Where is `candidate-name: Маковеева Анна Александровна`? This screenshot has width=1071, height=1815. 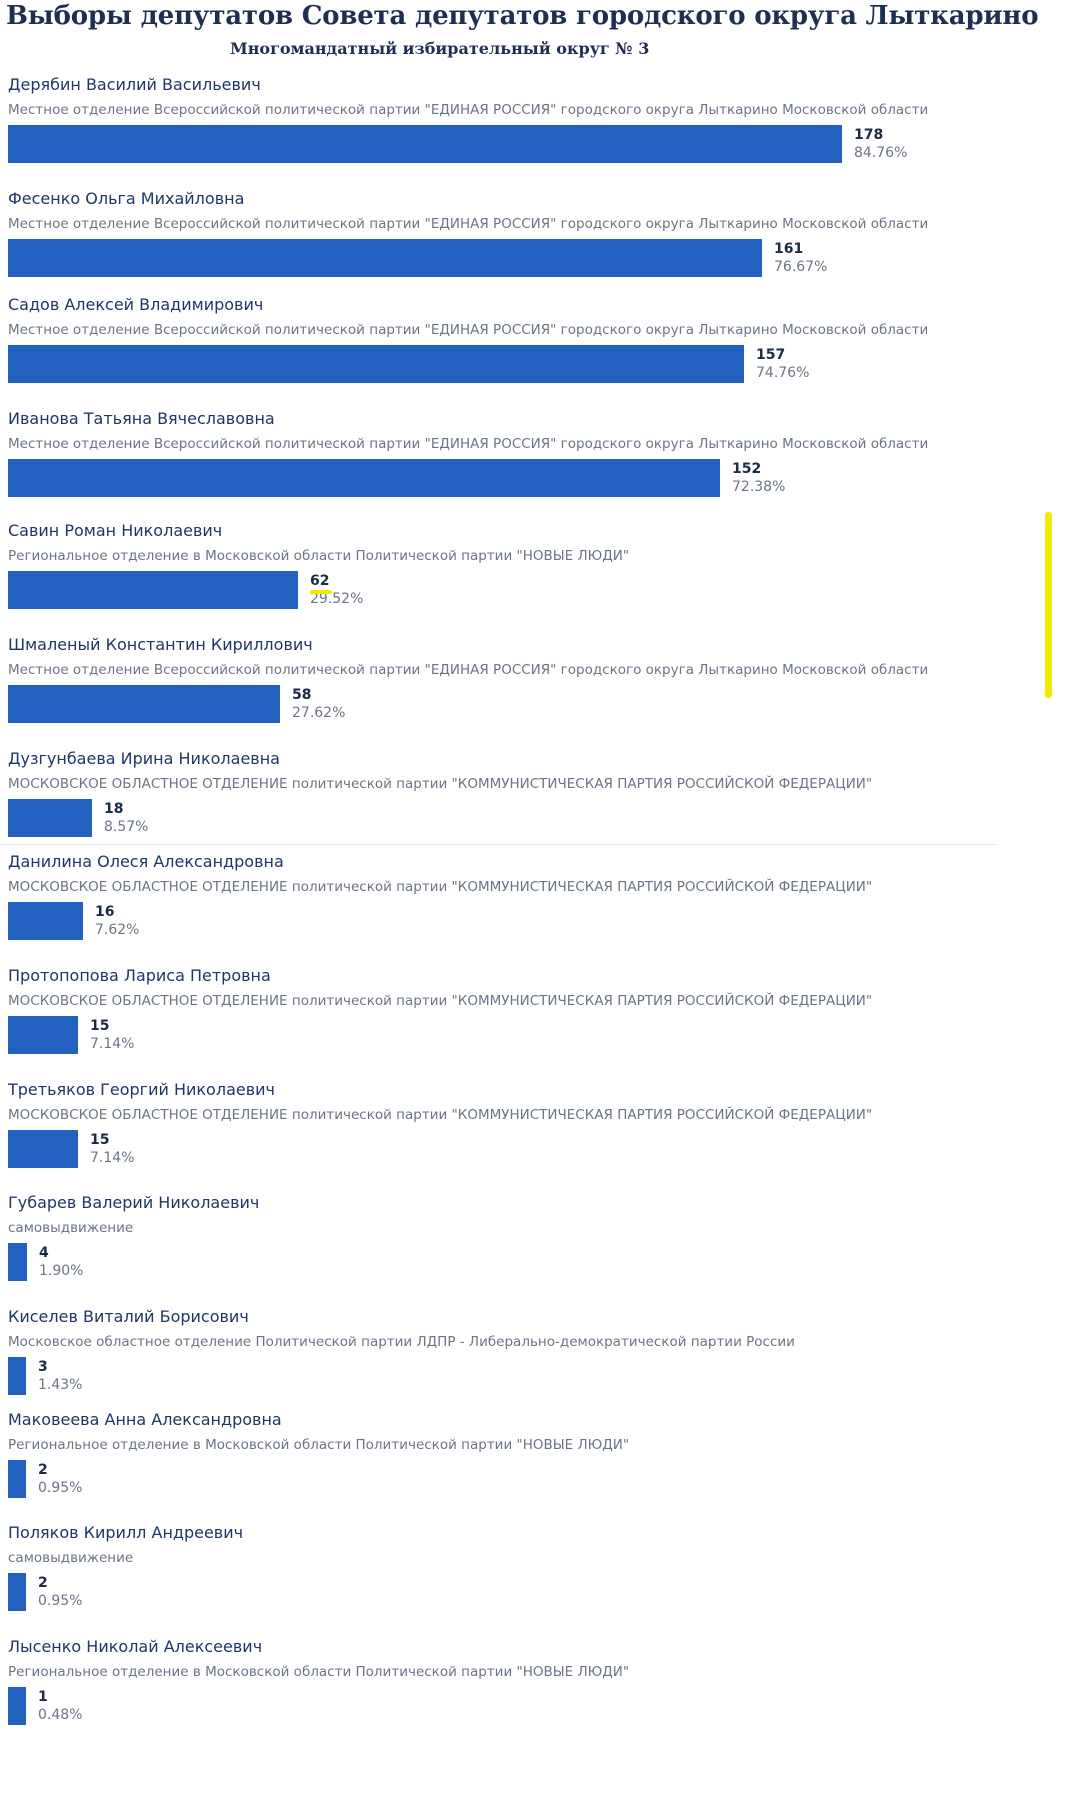 candidate-name: Маковеева Анна Александровна is located at coordinates (145, 1419).